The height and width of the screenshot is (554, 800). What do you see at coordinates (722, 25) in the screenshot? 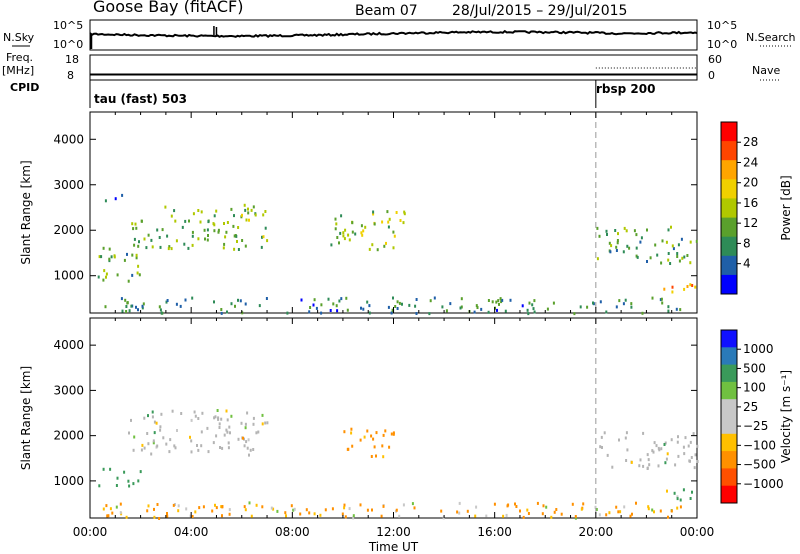
I see `noise-tick-high-right: 10^5` at bounding box center [722, 25].